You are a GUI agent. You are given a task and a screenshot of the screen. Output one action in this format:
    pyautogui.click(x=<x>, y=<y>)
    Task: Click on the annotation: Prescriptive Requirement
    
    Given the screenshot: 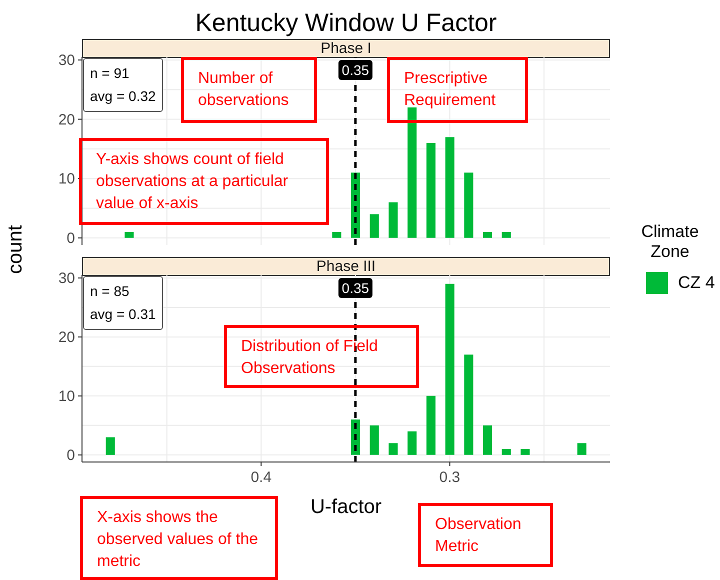 What is the action you would take?
    pyautogui.click(x=450, y=90)
    